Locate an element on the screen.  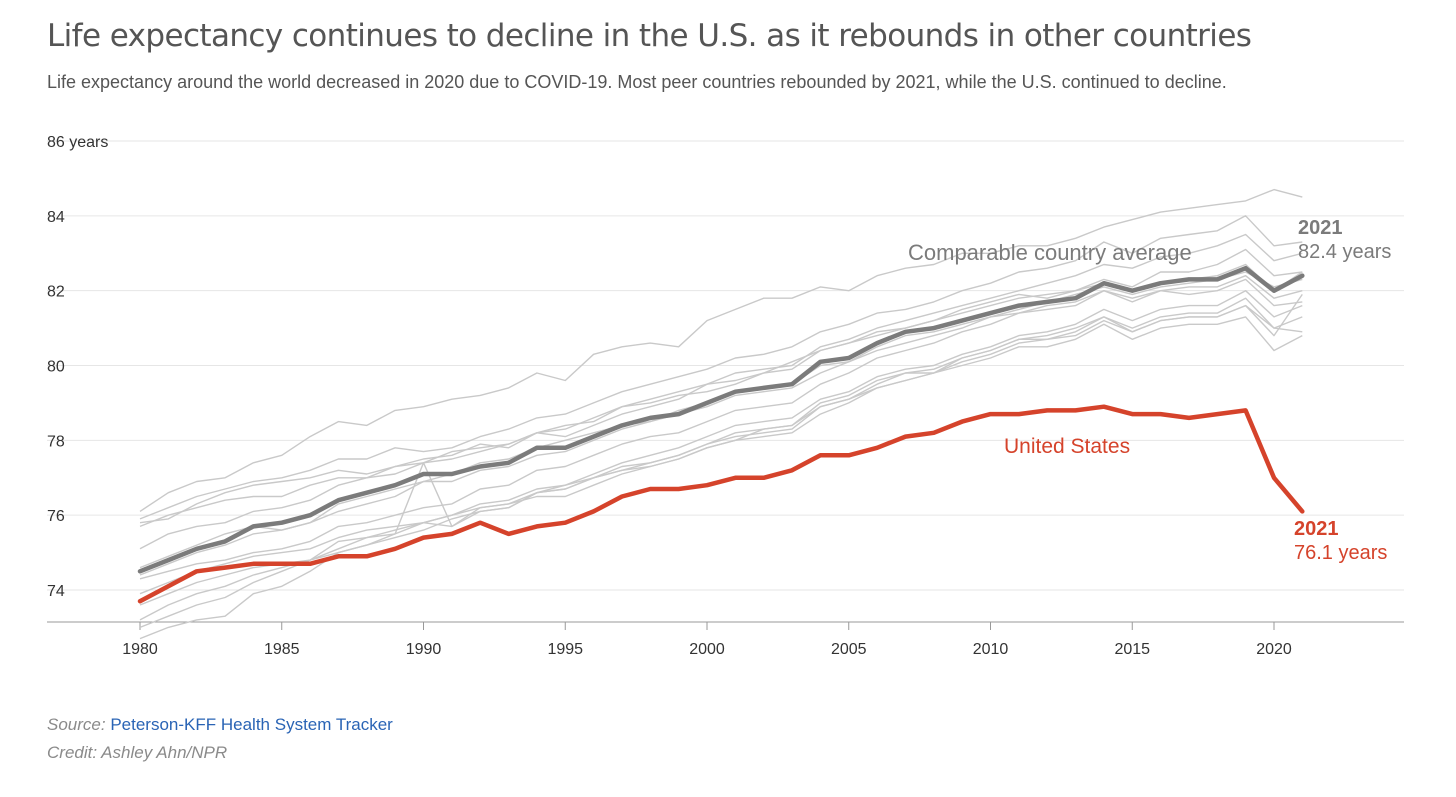
x-tick-label: 1985 is located at coordinates (282, 649).